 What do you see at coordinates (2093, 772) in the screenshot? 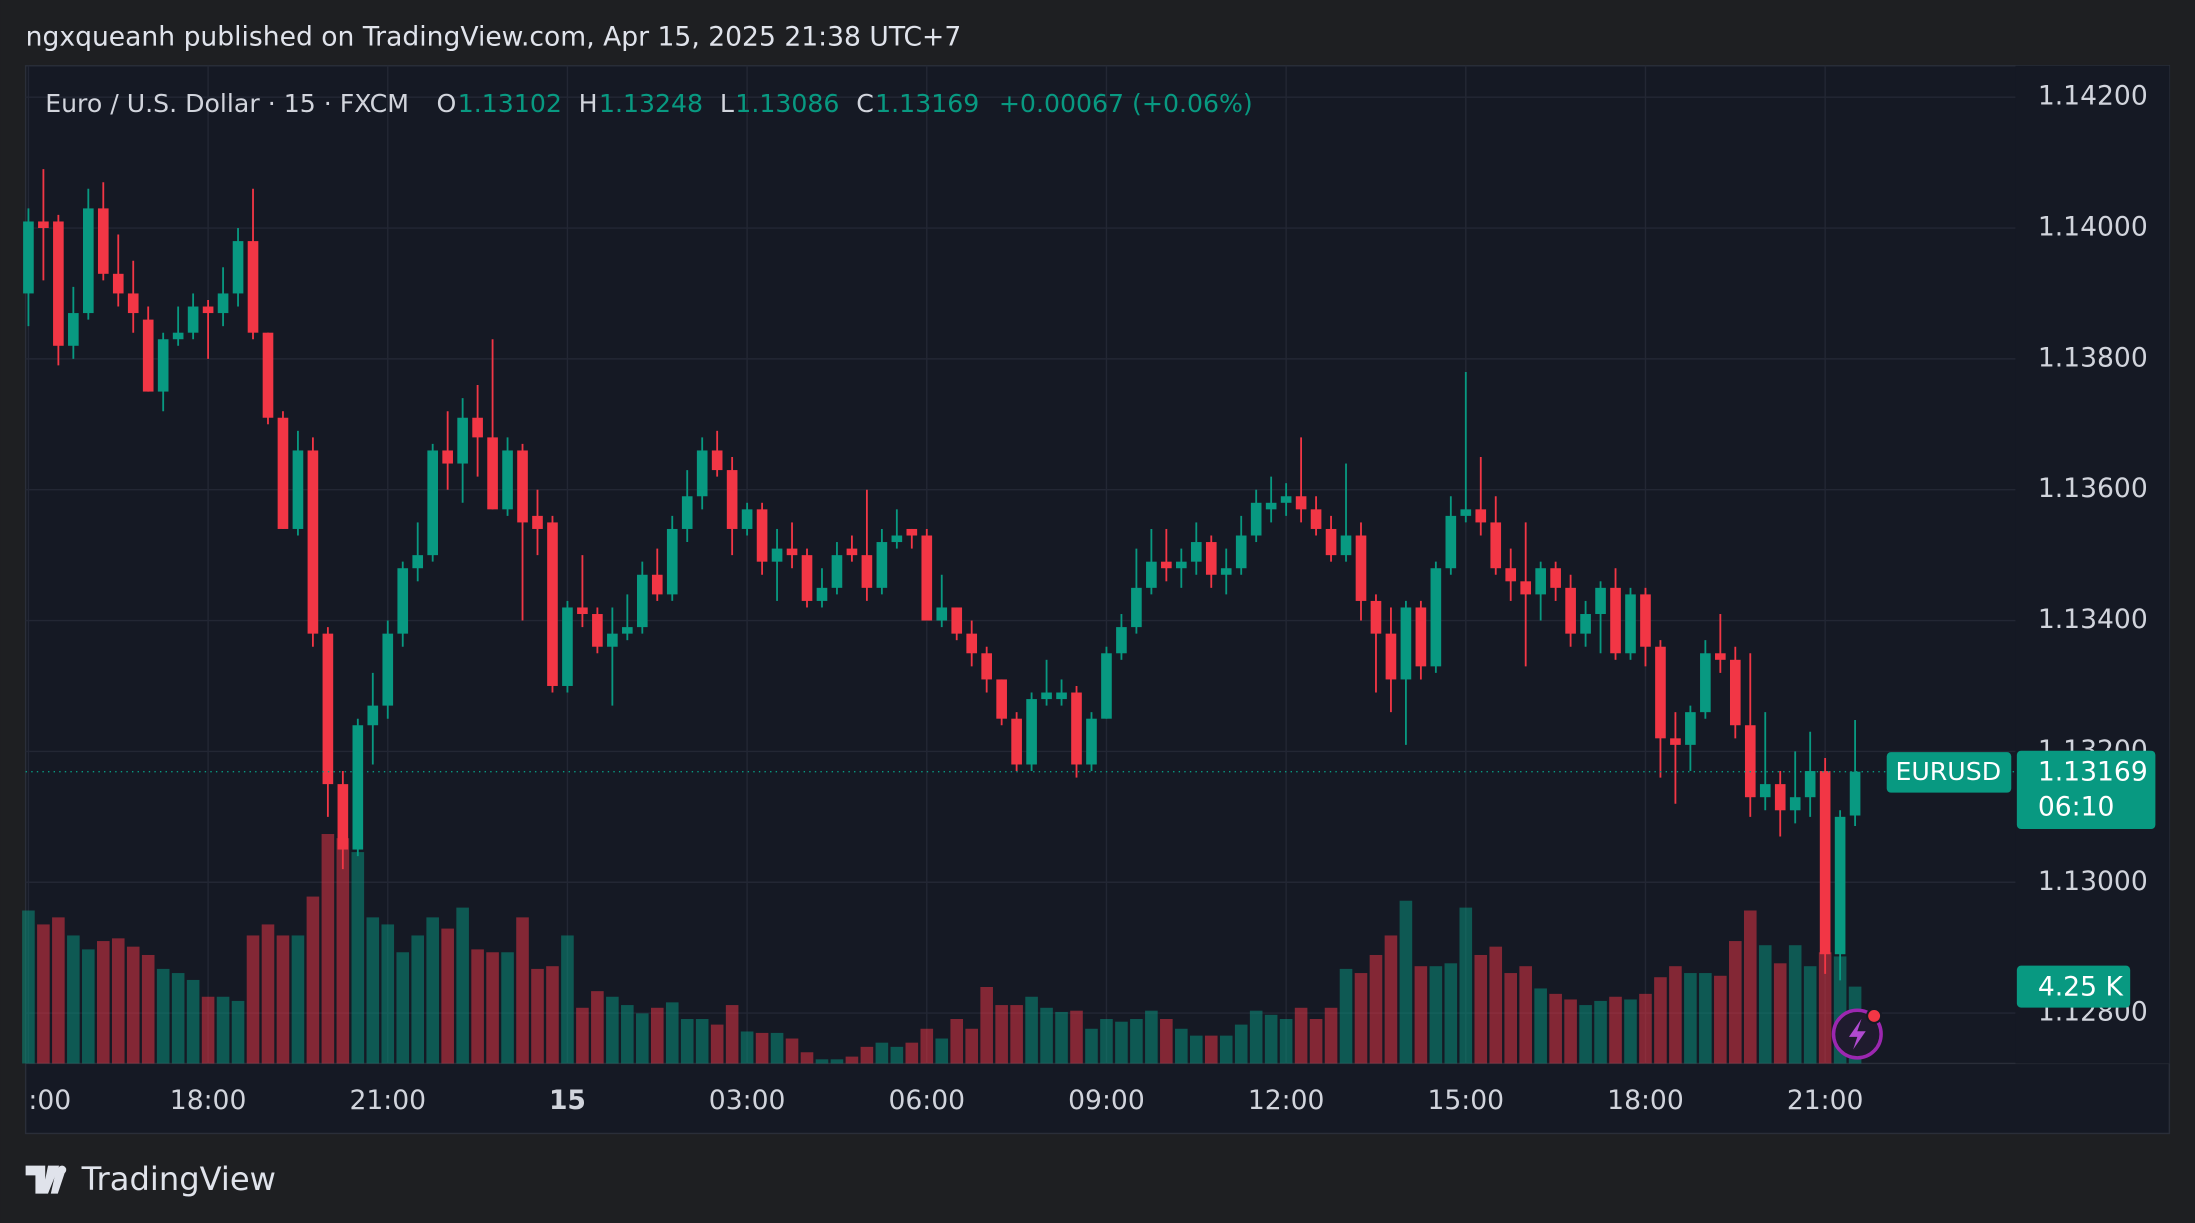
I see `last-price-label: 1.13169` at bounding box center [2093, 772].